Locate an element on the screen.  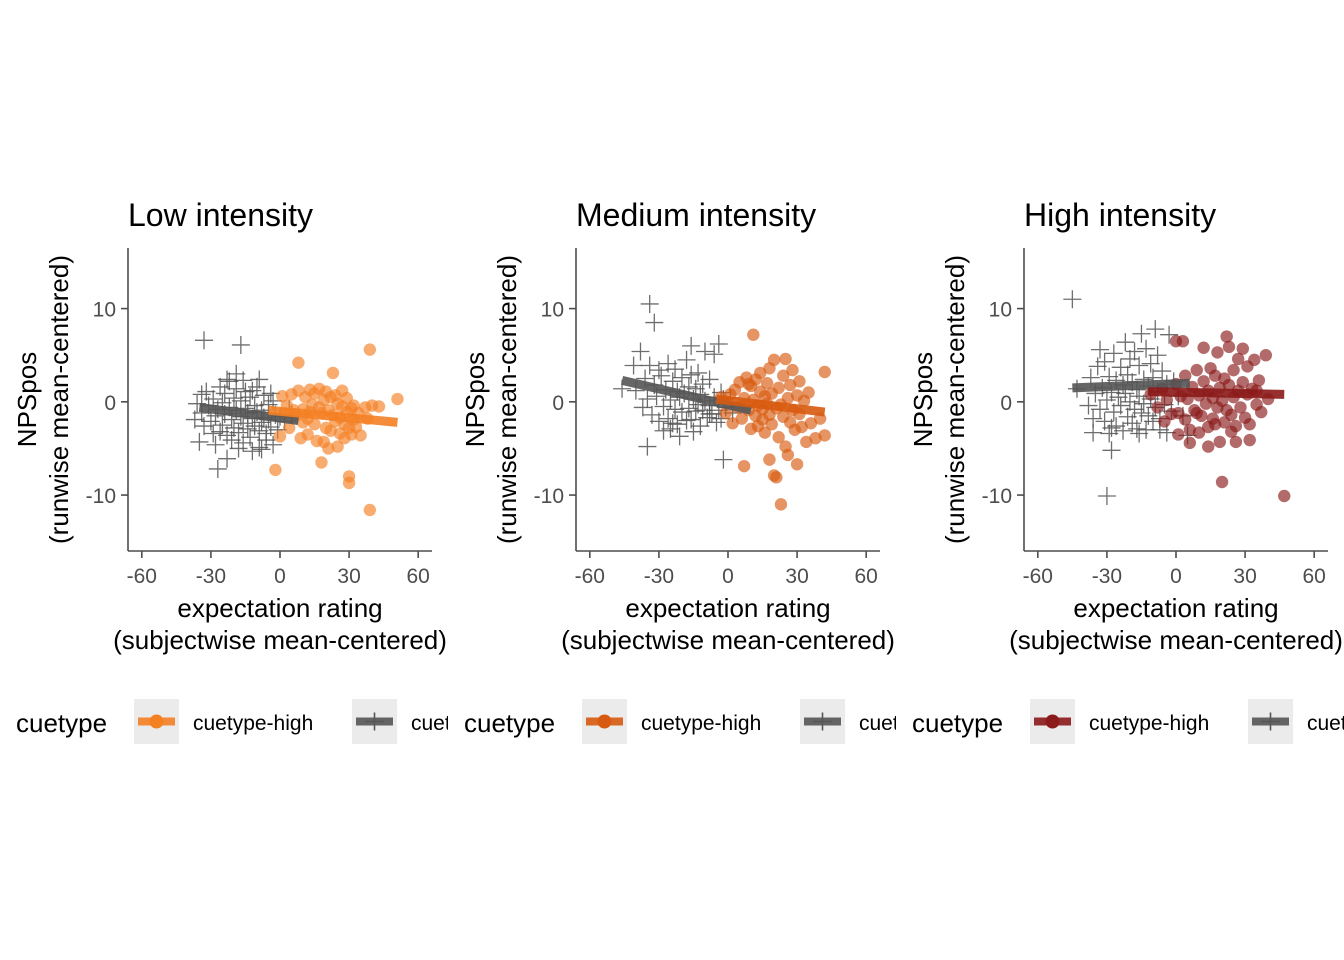
panel-title: Low intensity is located at coordinates (220, 215).